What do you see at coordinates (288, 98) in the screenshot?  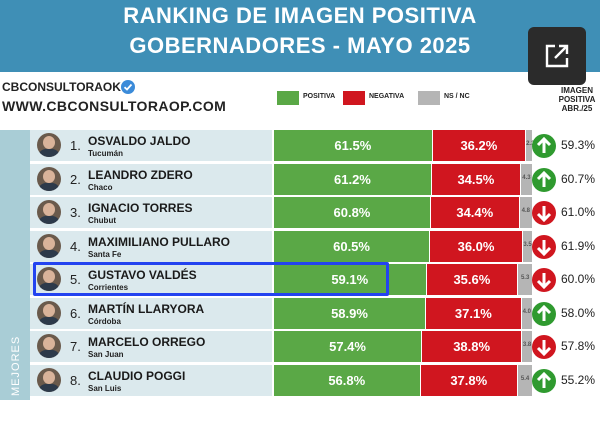 I see `legend-swatch-positiva` at bounding box center [288, 98].